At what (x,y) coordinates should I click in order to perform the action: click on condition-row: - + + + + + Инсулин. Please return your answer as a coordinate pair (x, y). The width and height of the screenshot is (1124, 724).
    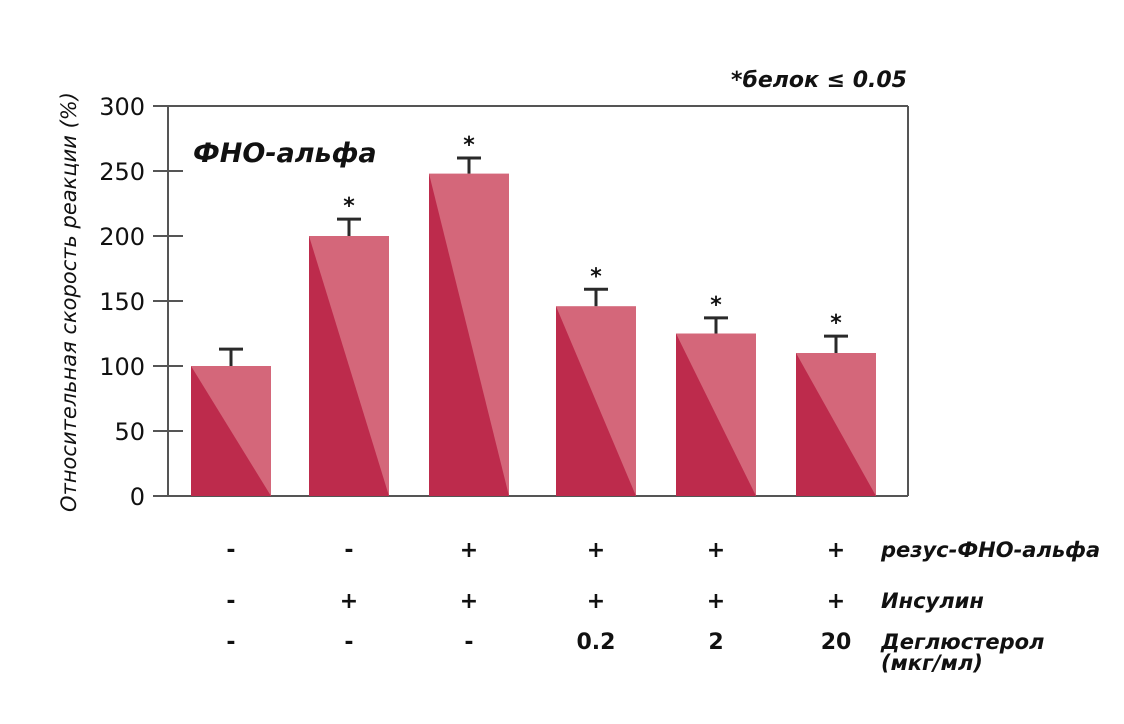
    Looking at the image, I should click on (604, 601).